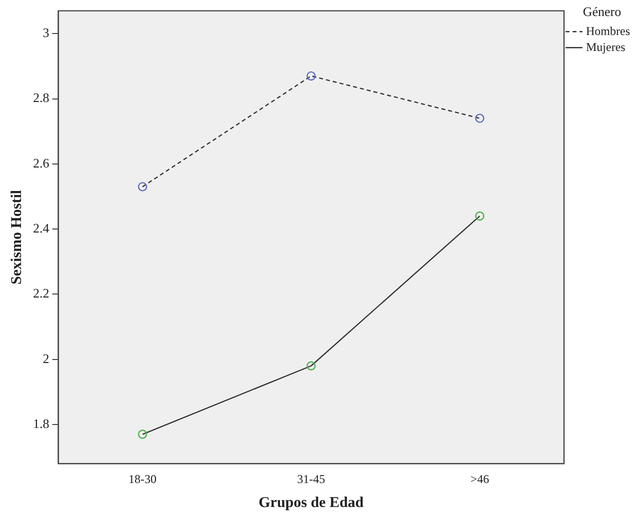 The height and width of the screenshot is (520, 640). What do you see at coordinates (142, 479) in the screenshot?
I see `x-tick-label: 18-30` at bounding box center [142, 479].